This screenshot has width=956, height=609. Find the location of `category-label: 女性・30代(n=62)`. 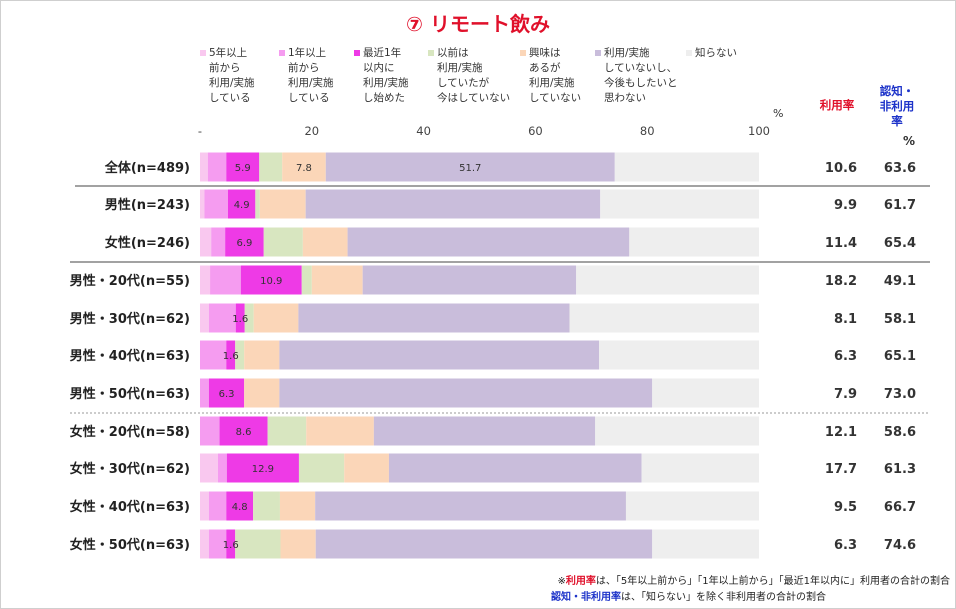

category-label: 女性・30代(n=62) is located at coordinates (130, 469).